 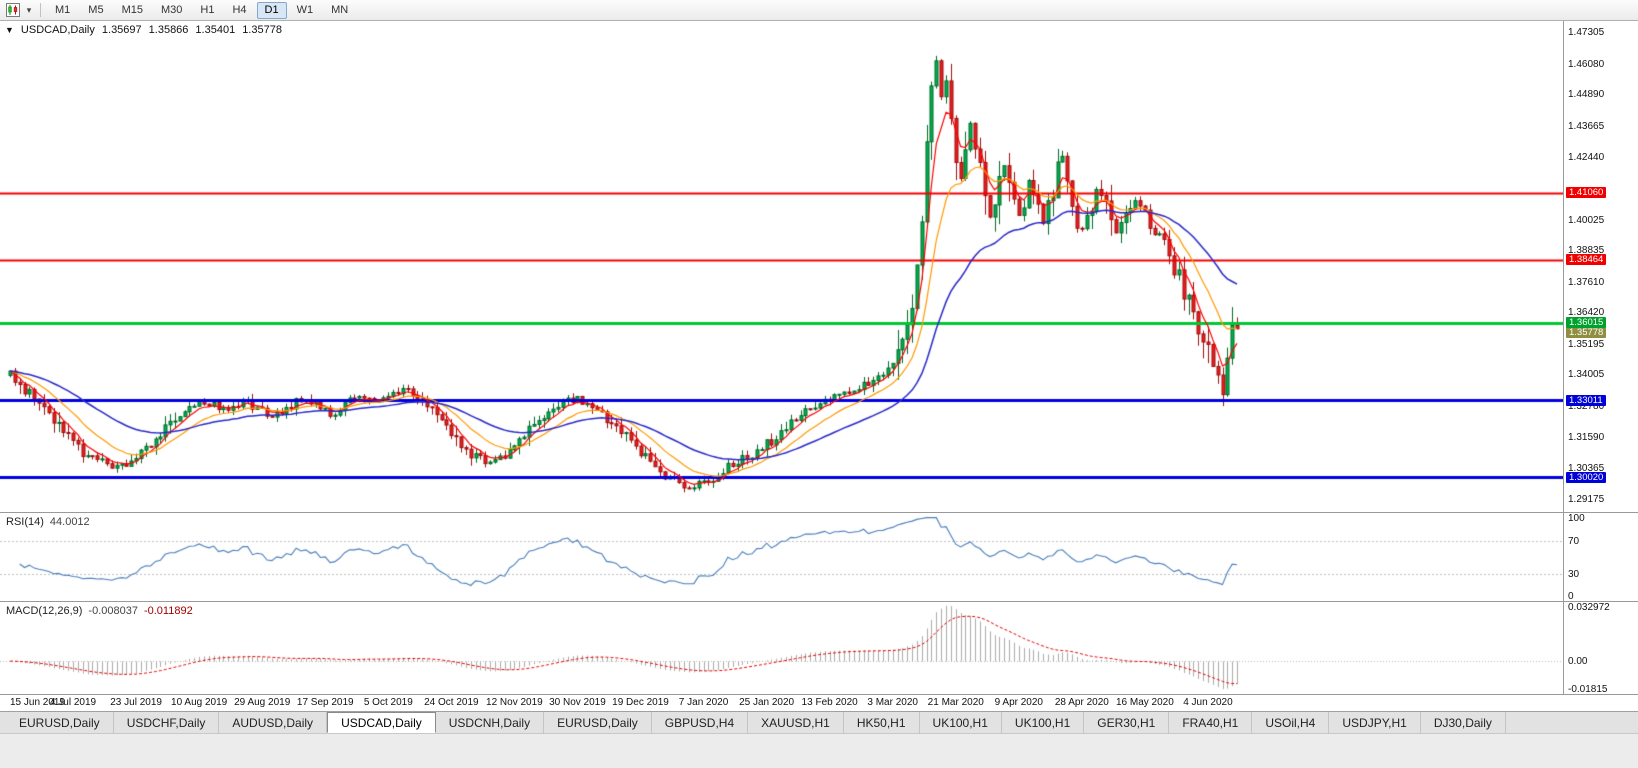 I want to click on macd-name: MACD(12,26,9), so click(x=44, y=611).